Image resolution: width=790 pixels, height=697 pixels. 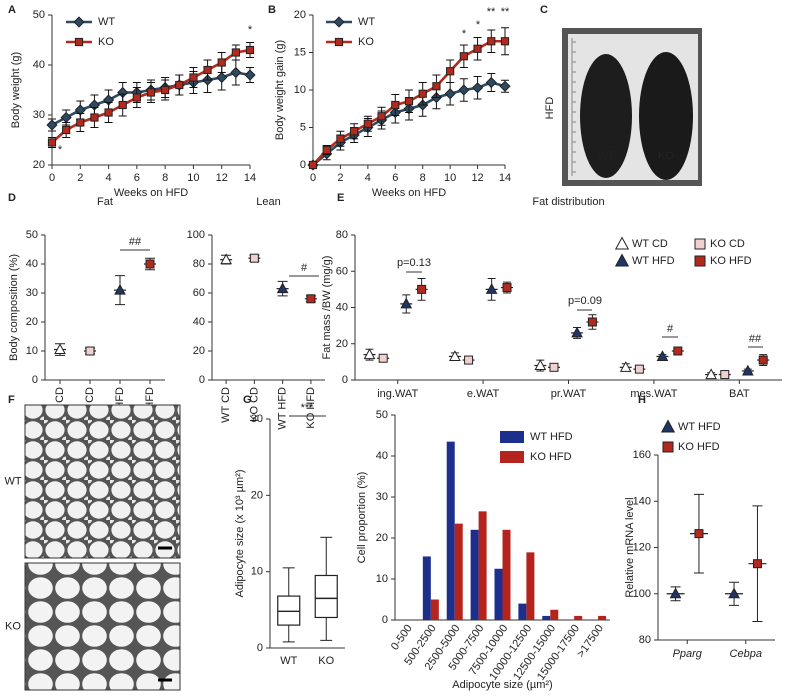 I want to click on x-axis-label: Weeks on HFD, so click(x=409, y=193).